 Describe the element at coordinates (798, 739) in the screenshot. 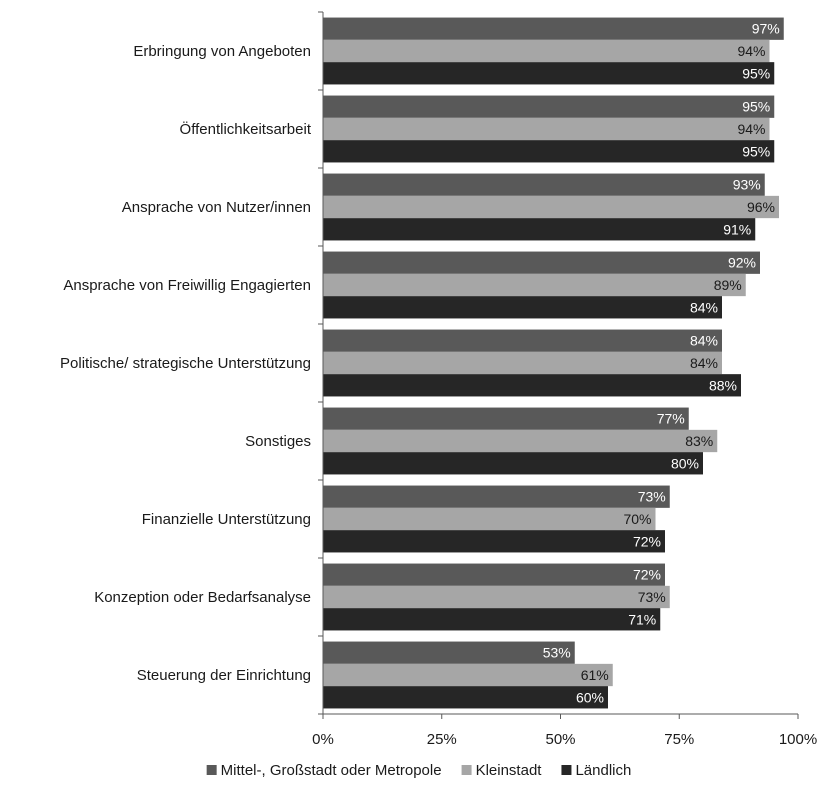

I see `x-tick-label: 100%` at that location.